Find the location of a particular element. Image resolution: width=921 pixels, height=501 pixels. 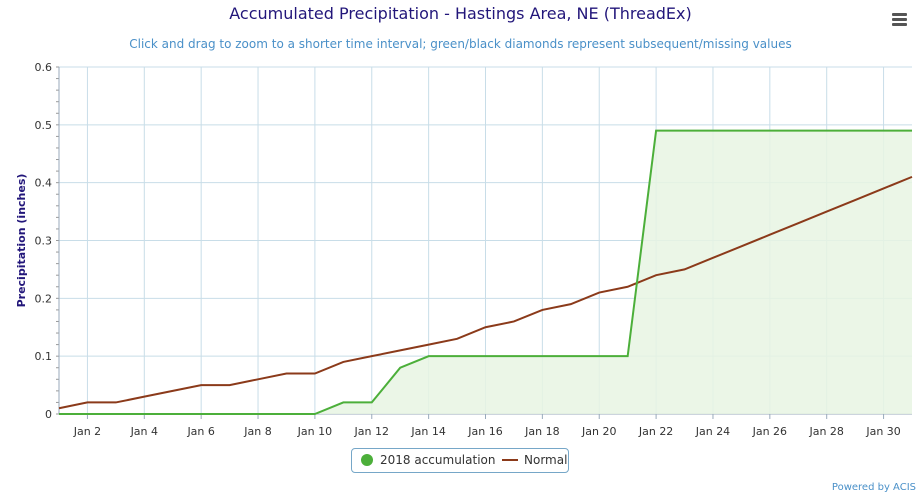

x-tick-label: Jan 28 is located at coordinates (825, 431).